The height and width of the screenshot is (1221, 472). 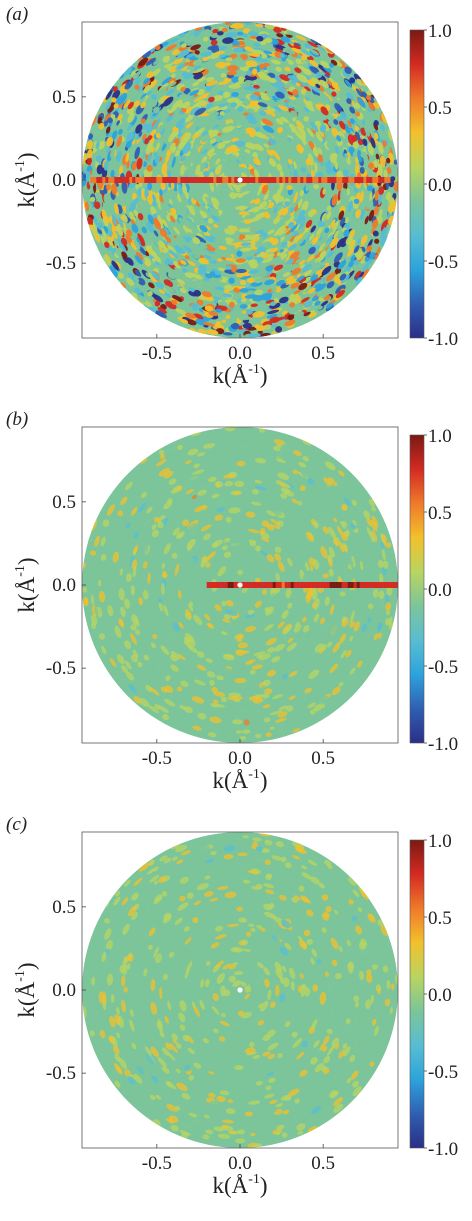 I want to click on colorbar-tick-label: -1.0, so click(x=443, y=1149).